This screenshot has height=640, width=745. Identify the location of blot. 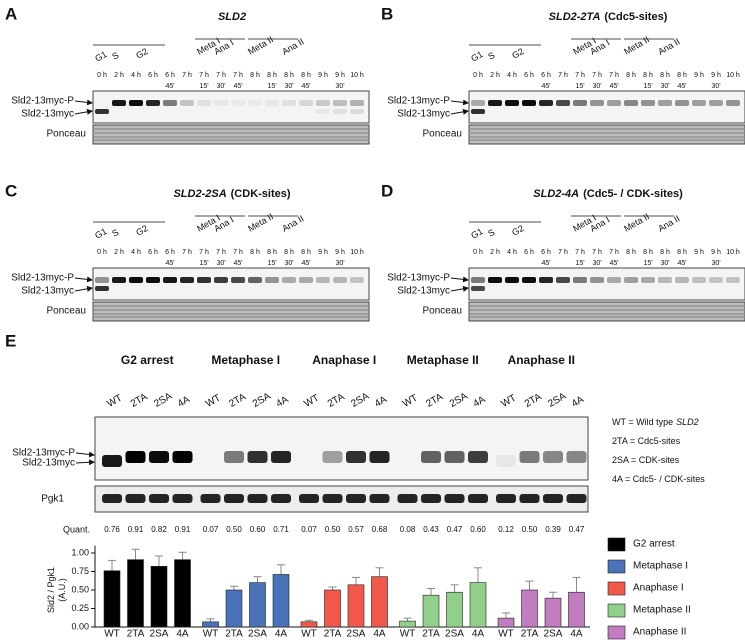
(341, 448).